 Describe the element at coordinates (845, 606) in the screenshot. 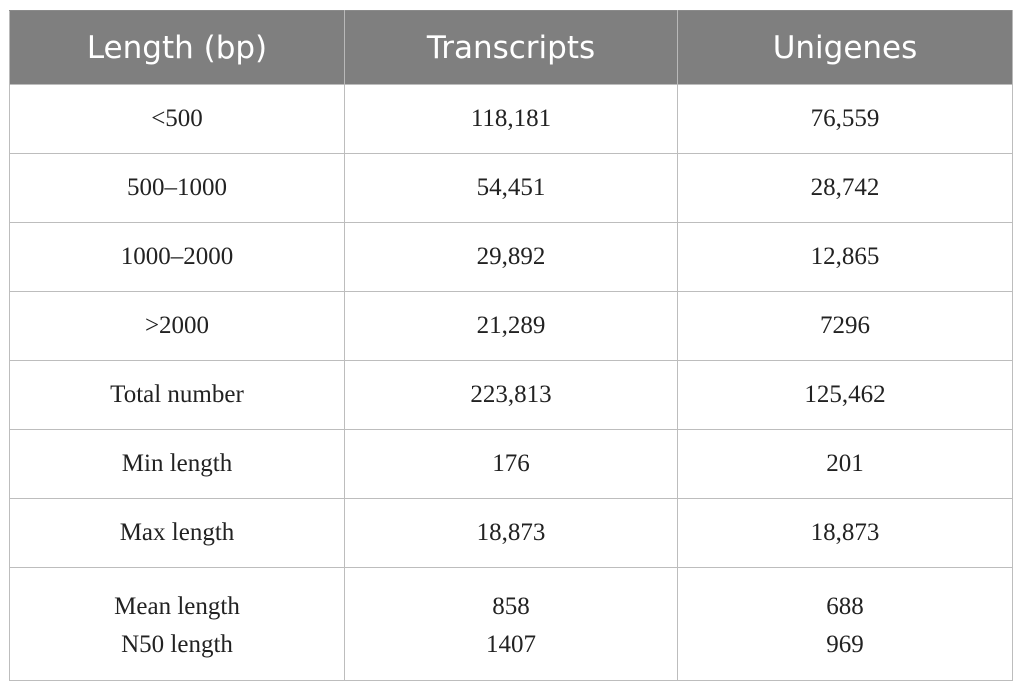

I see `unigenes-mean-length: 688` at that location.